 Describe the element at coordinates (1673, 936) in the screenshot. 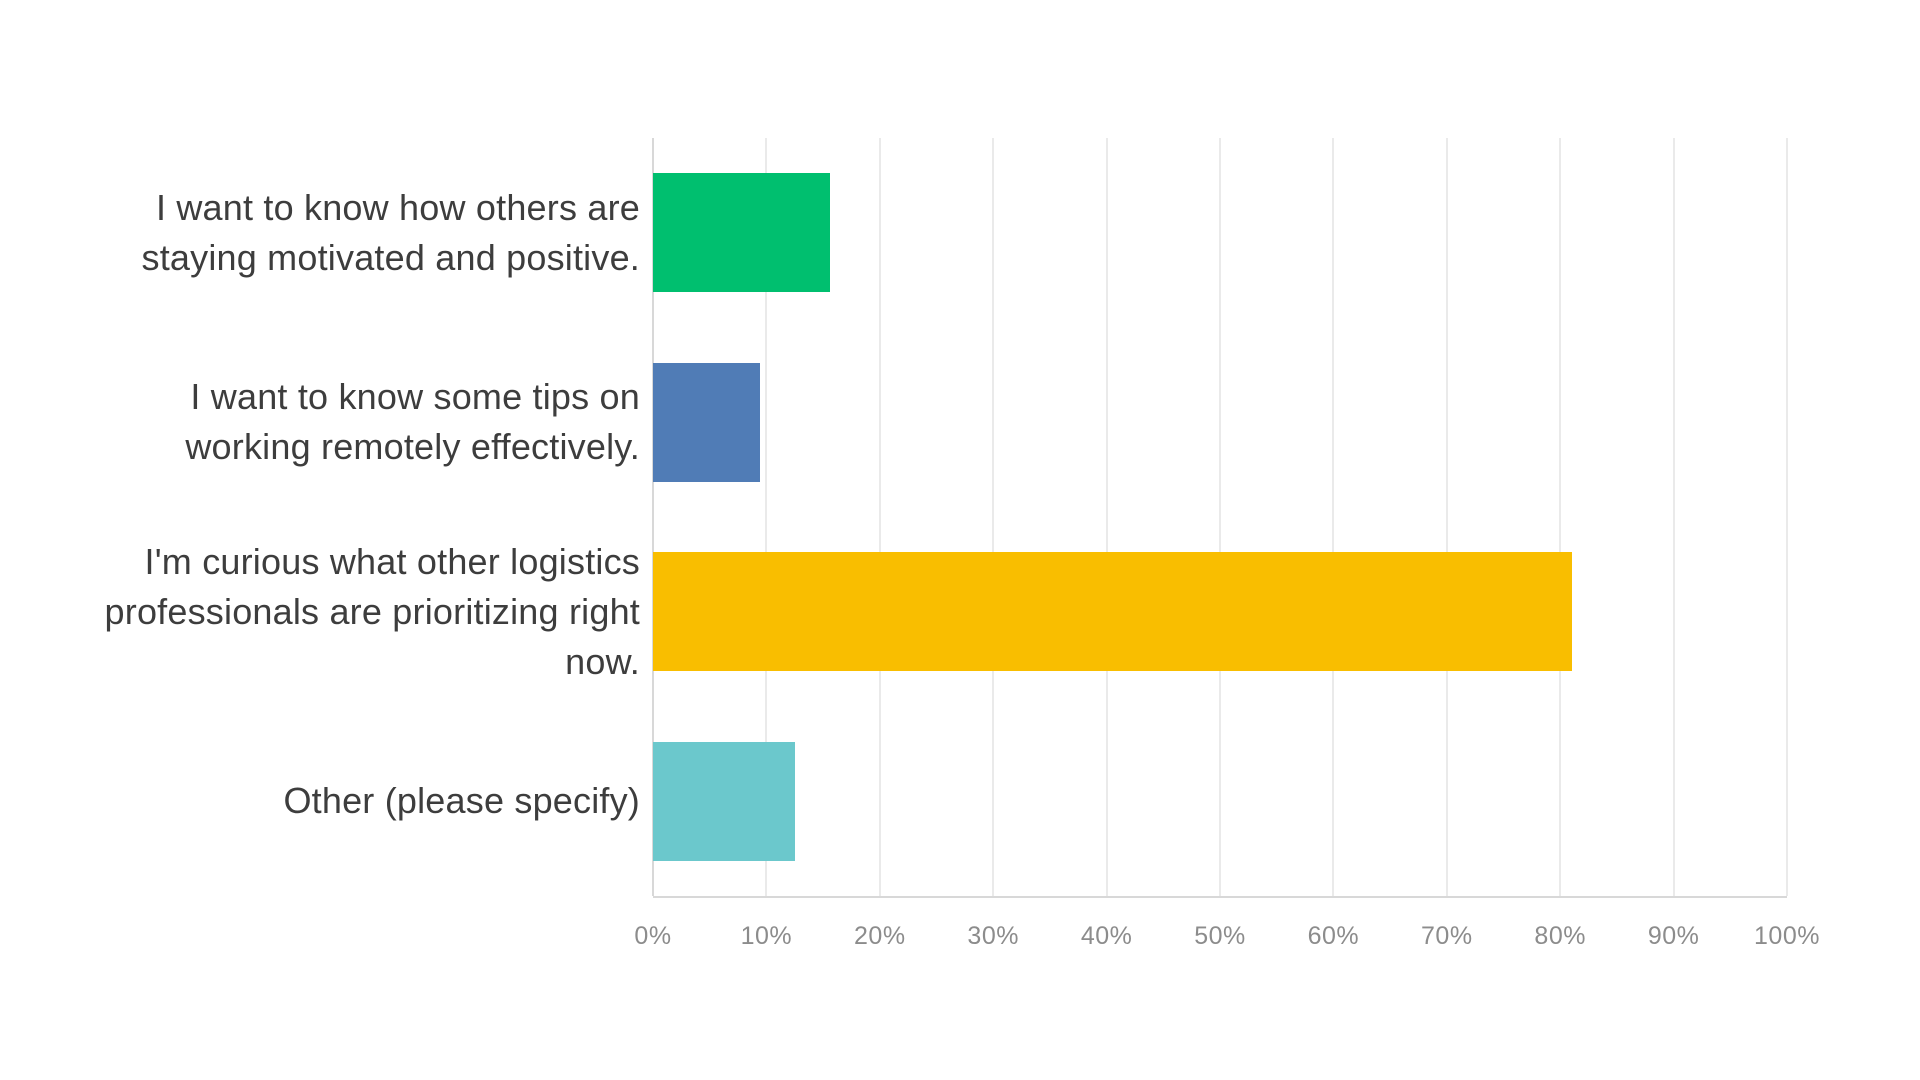

I see `x-tick-label: 90%` at that location.